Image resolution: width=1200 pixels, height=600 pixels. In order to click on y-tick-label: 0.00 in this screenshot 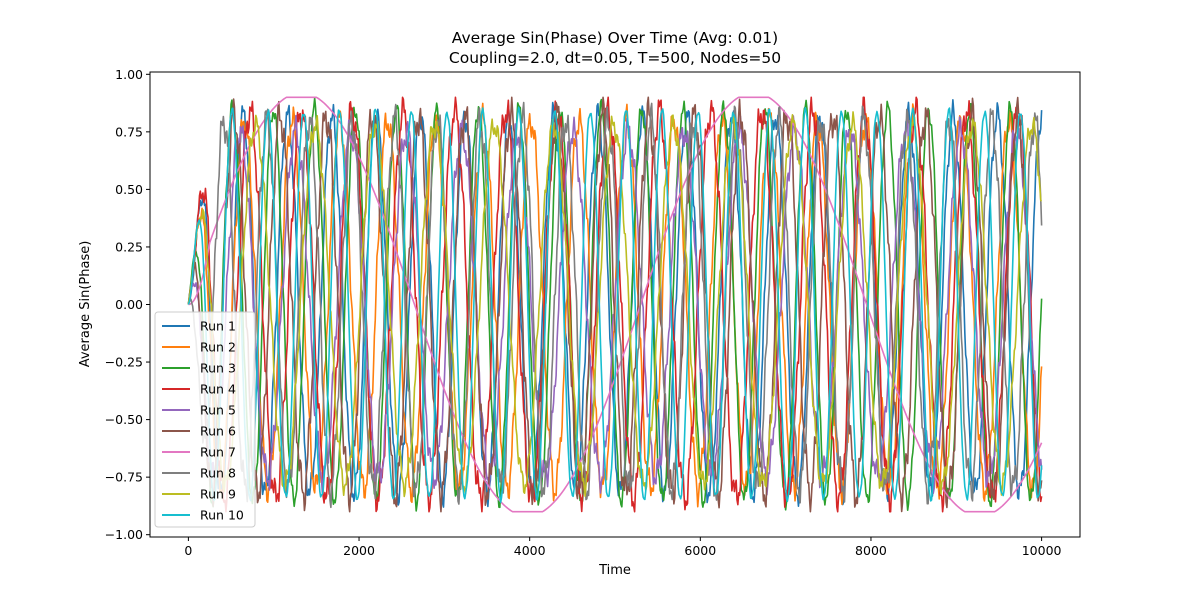, I will do `click(129, 304)`.